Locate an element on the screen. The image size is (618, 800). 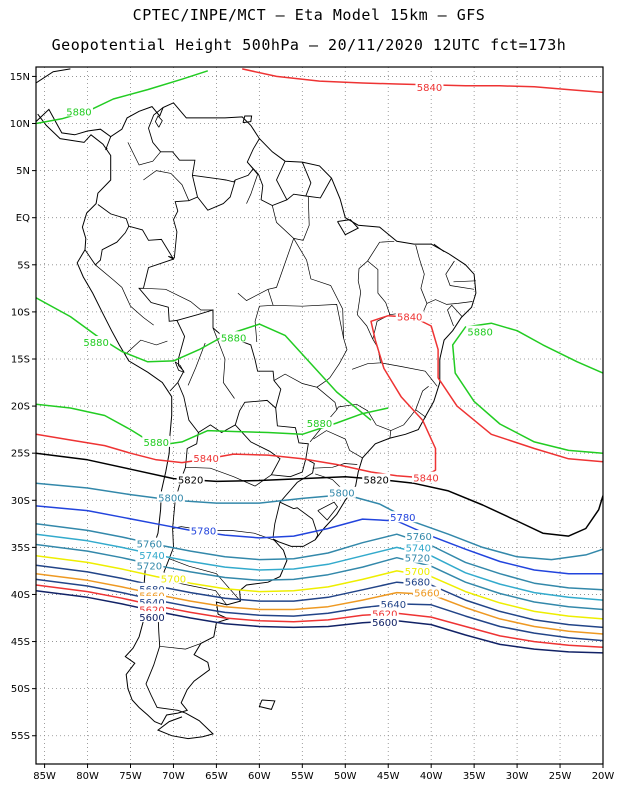
lat-tick-label: 10S is located at coordinates (20, 312).